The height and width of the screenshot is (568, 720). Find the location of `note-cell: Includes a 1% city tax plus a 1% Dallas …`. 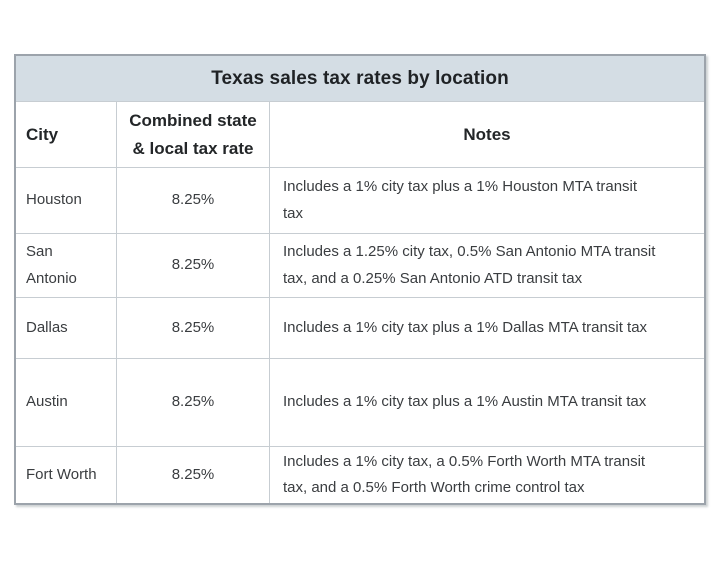

note-cell: Includes a 1% city tax plus a 1% Dallas … is located at coordinates (465, 327).